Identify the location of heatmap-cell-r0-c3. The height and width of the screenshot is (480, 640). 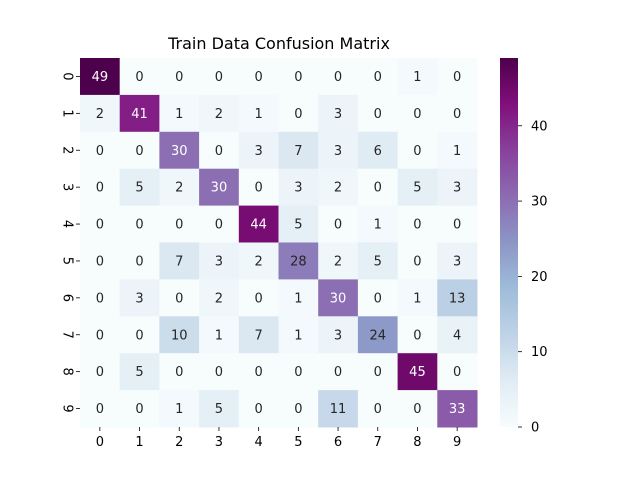
(219, 77).